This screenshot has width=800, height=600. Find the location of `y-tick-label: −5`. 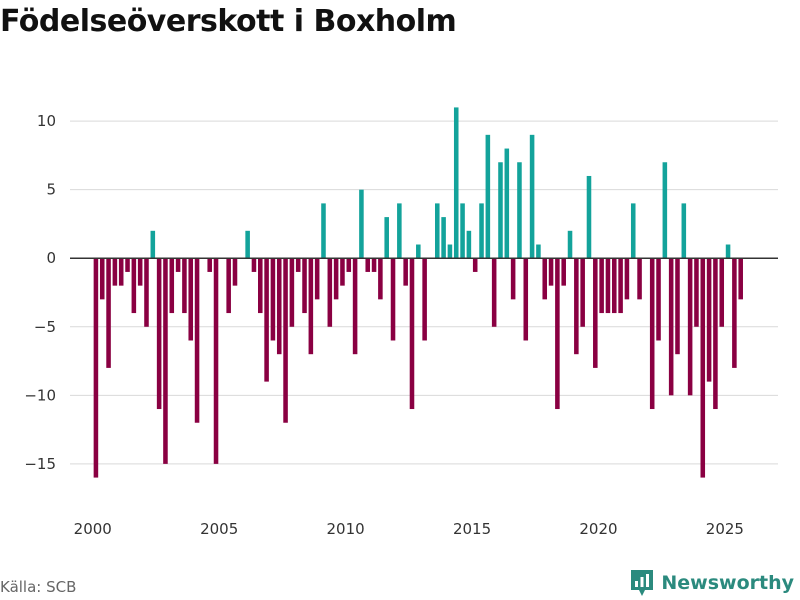

y-tick-label: −5 is located at coordinates (45, 327).